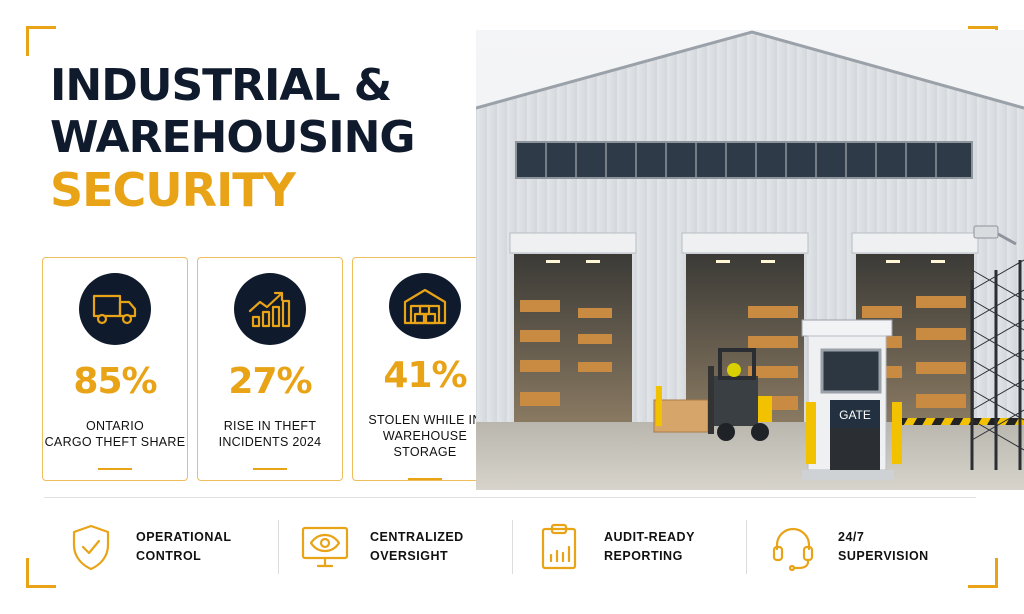  Describe the element at coordinates (425, 376) in the screenshot. I see `stat-value: 41%` at that location.